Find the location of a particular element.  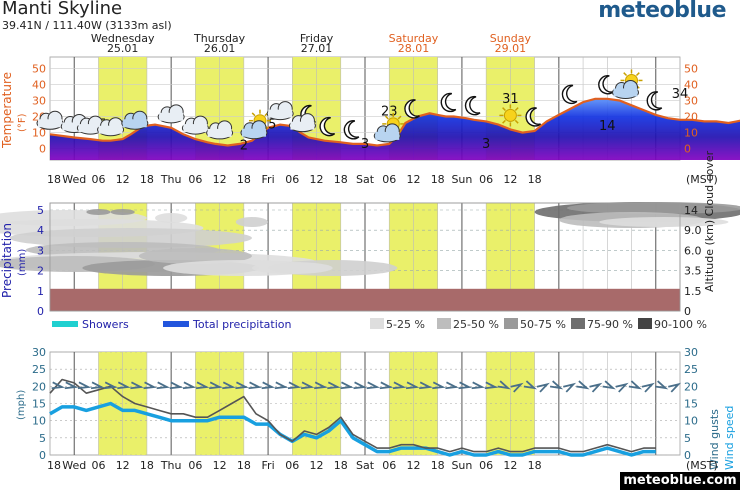

day-date: 28.01 is located at coordinates (414, 48).